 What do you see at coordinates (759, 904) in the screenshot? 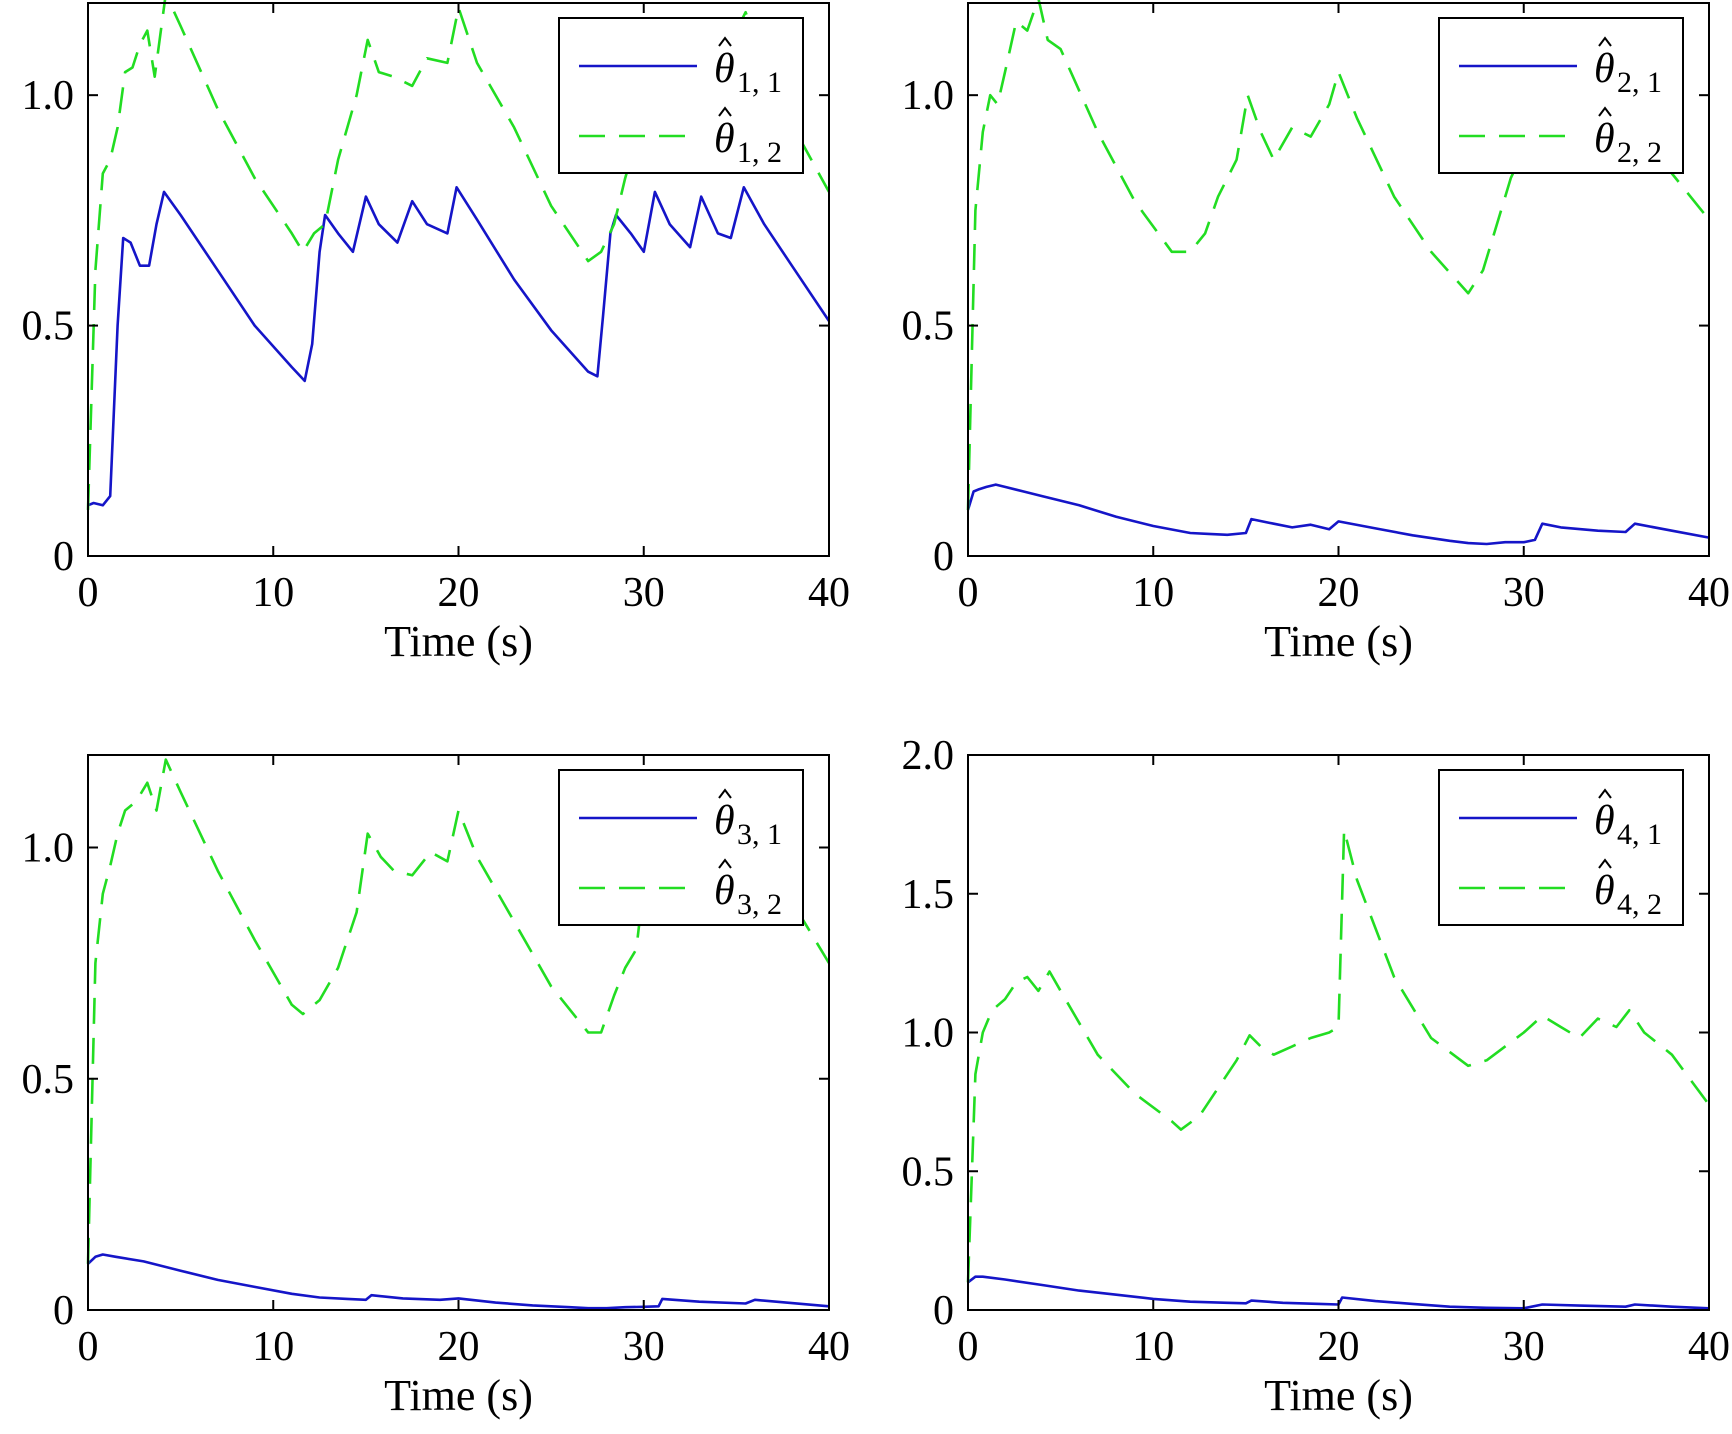
I see `legend-subscript-2: 3, 2` at bounding box center [759, 904].